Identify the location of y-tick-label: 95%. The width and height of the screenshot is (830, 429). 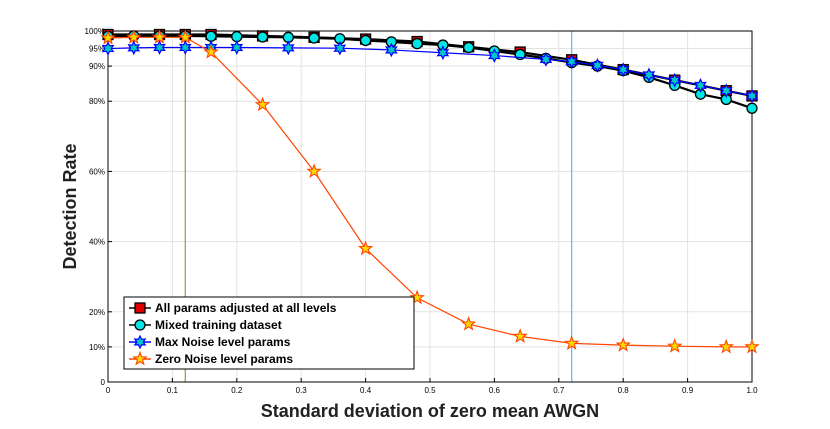
(97, 49).